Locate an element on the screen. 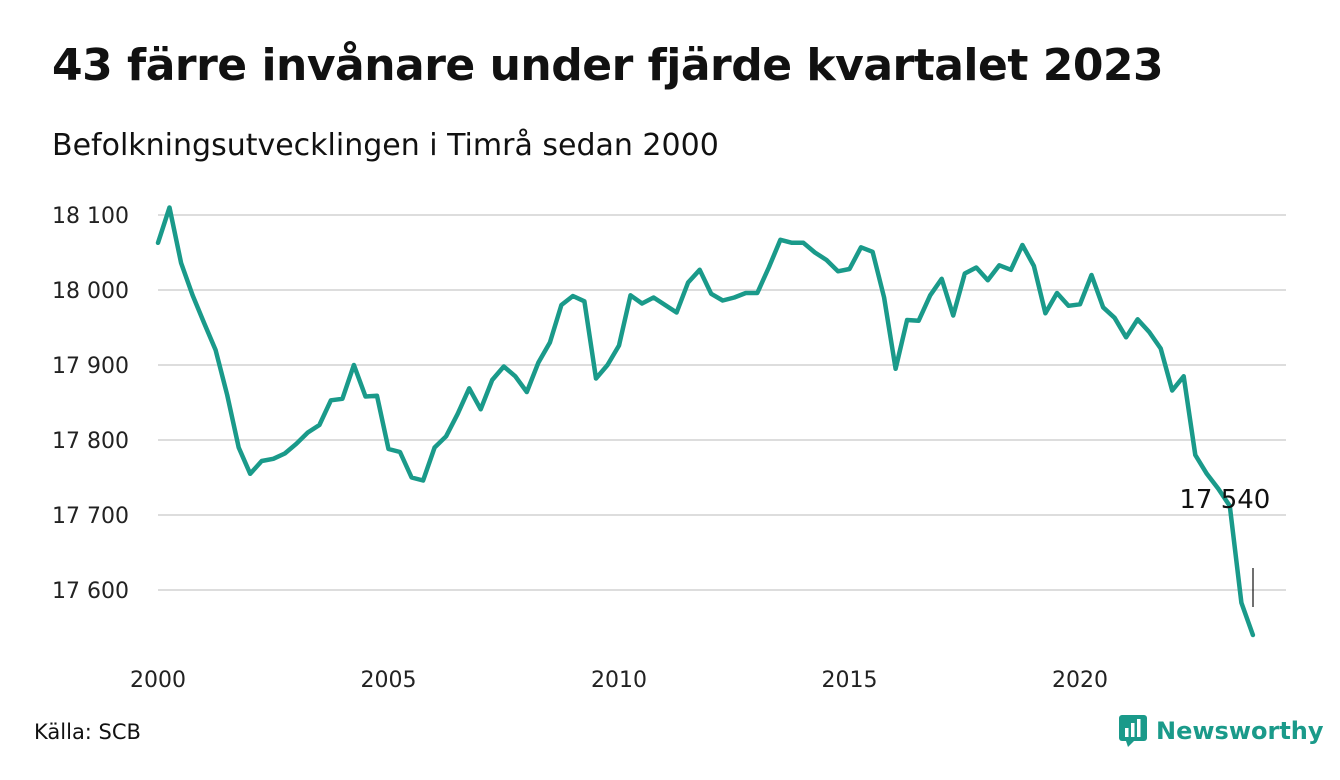 The height and width of the screenshot is (780, 1340). brand-name: Newsworthy is located at coordinates (1240, 731).